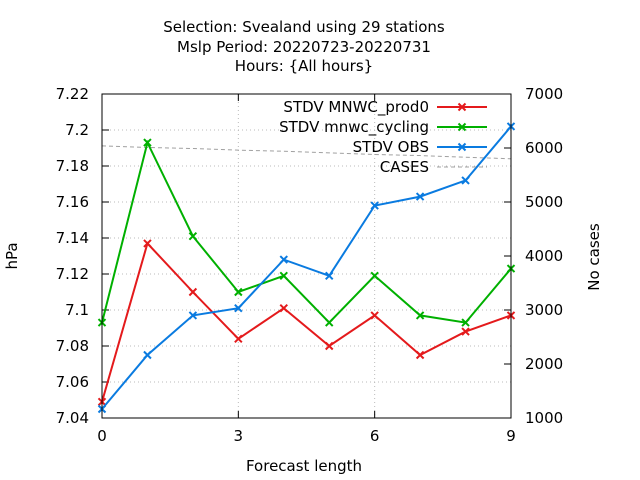 This screenshot has height=480, width=640. I want to click on y2-tick-label: 2000, so click(544, 364).